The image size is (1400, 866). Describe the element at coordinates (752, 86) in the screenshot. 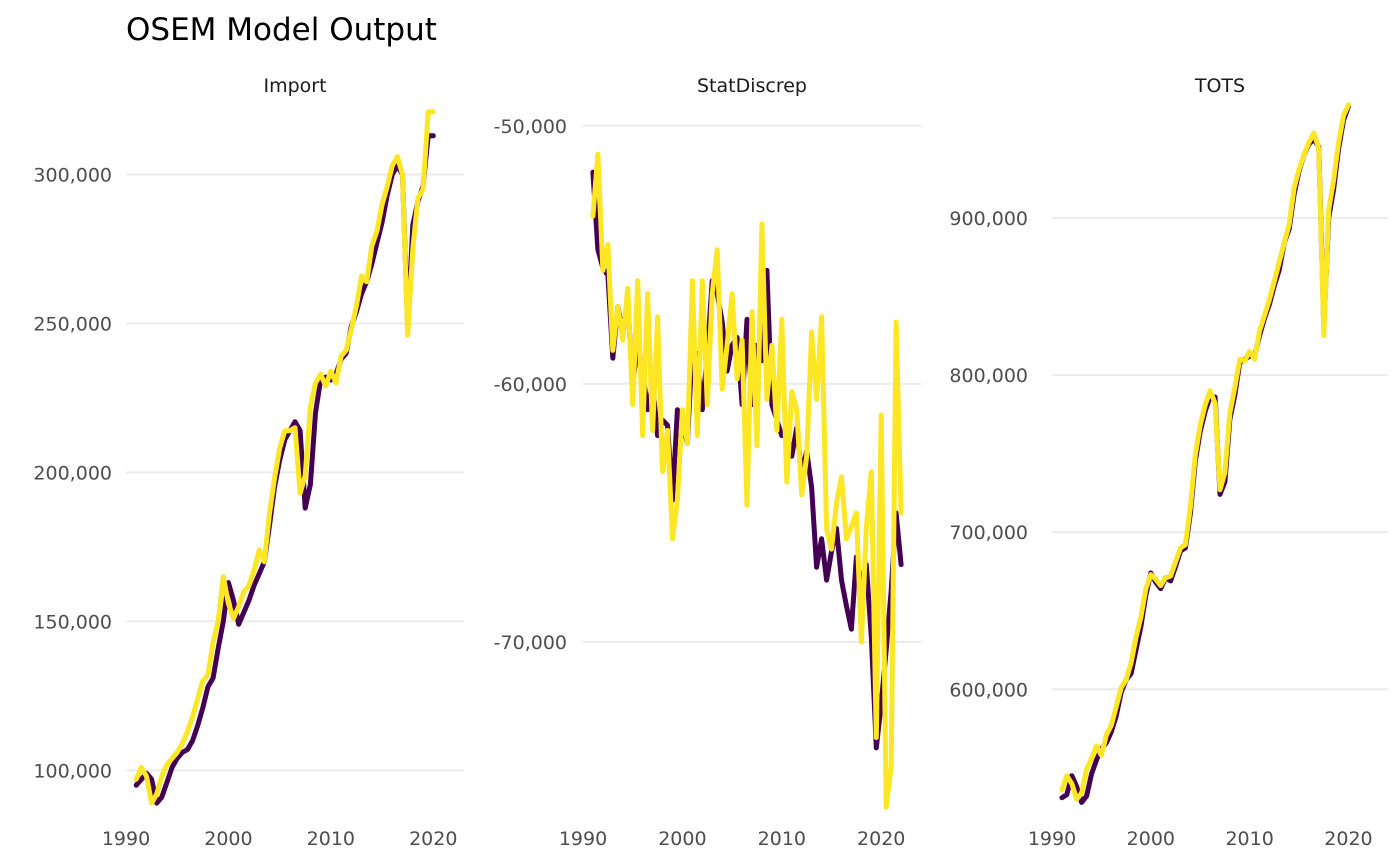

I see `strip-label-statdiscrep: StatDiscrep` at that location.